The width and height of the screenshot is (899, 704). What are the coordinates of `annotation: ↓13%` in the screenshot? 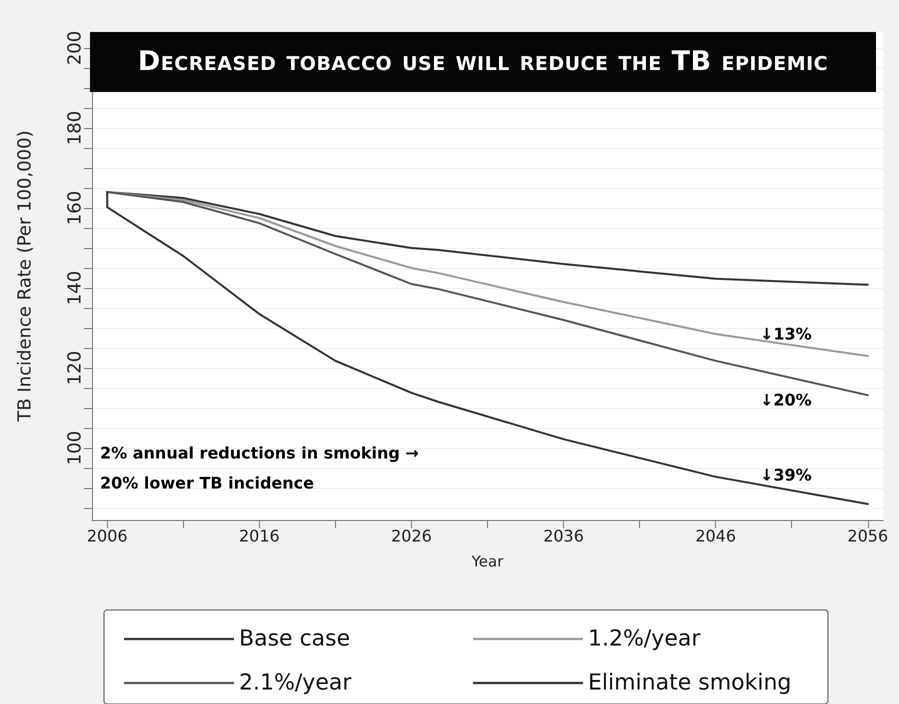 It's located at (786, 334).